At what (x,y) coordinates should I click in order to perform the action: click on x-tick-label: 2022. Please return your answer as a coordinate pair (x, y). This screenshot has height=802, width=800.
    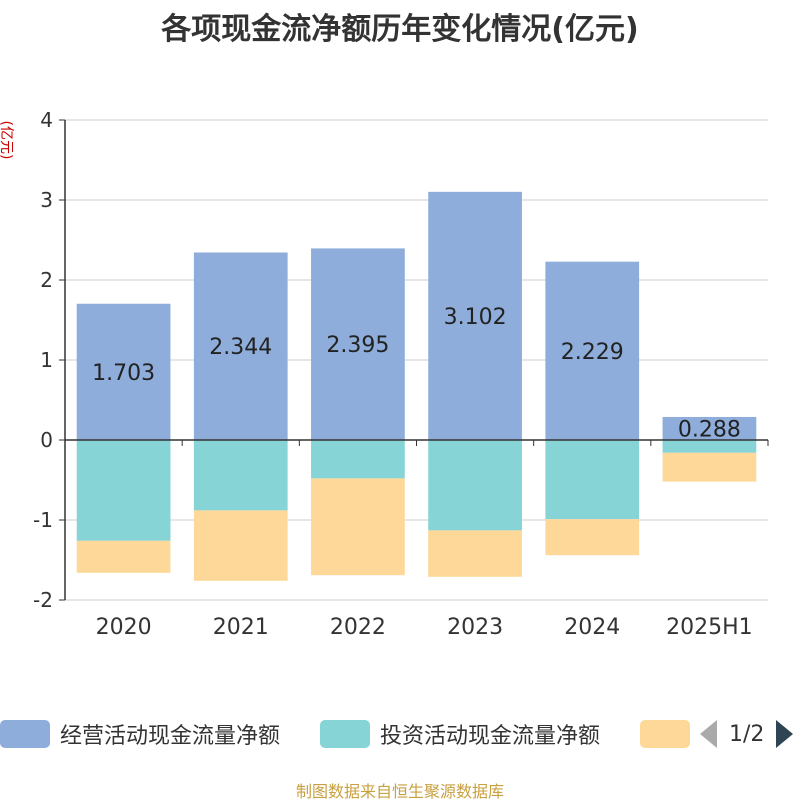
    Looking at the image, I should click on (358, 627).